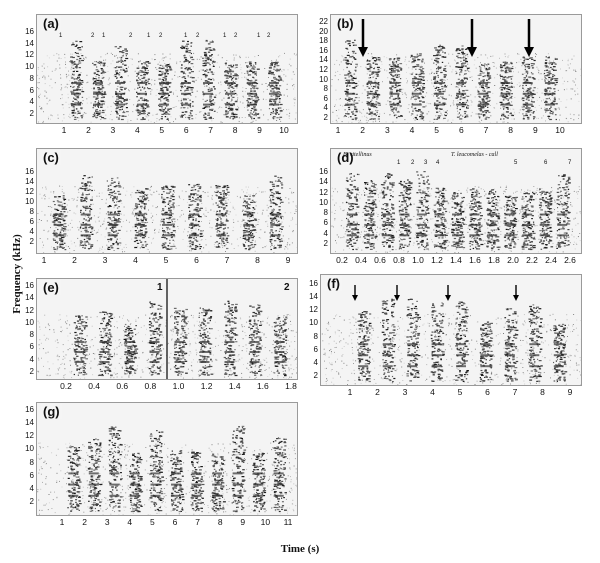 This screenshot has height=563, width=600. I want to click on spectrogram-panel-e: (e) 1 2, so click(167, 329).